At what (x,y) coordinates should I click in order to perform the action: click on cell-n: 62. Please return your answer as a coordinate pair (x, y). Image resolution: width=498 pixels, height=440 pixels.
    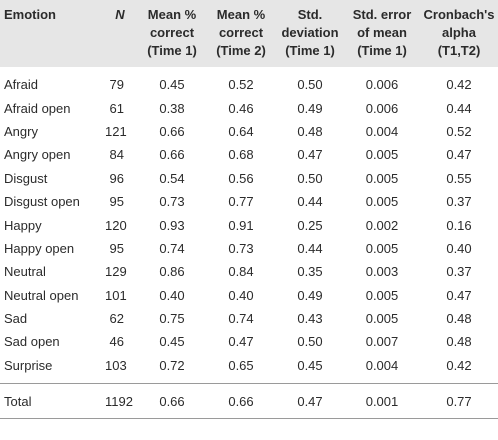
    Looking at the image, I should click on (116, 319).